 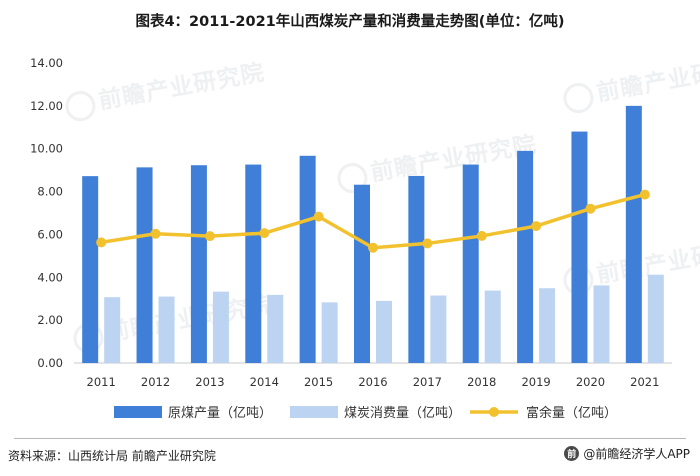 What do you see at coordinates (481, 382) in the screenshot?
I see `x-tick-label: 2018` at bounding box center [481, 382].